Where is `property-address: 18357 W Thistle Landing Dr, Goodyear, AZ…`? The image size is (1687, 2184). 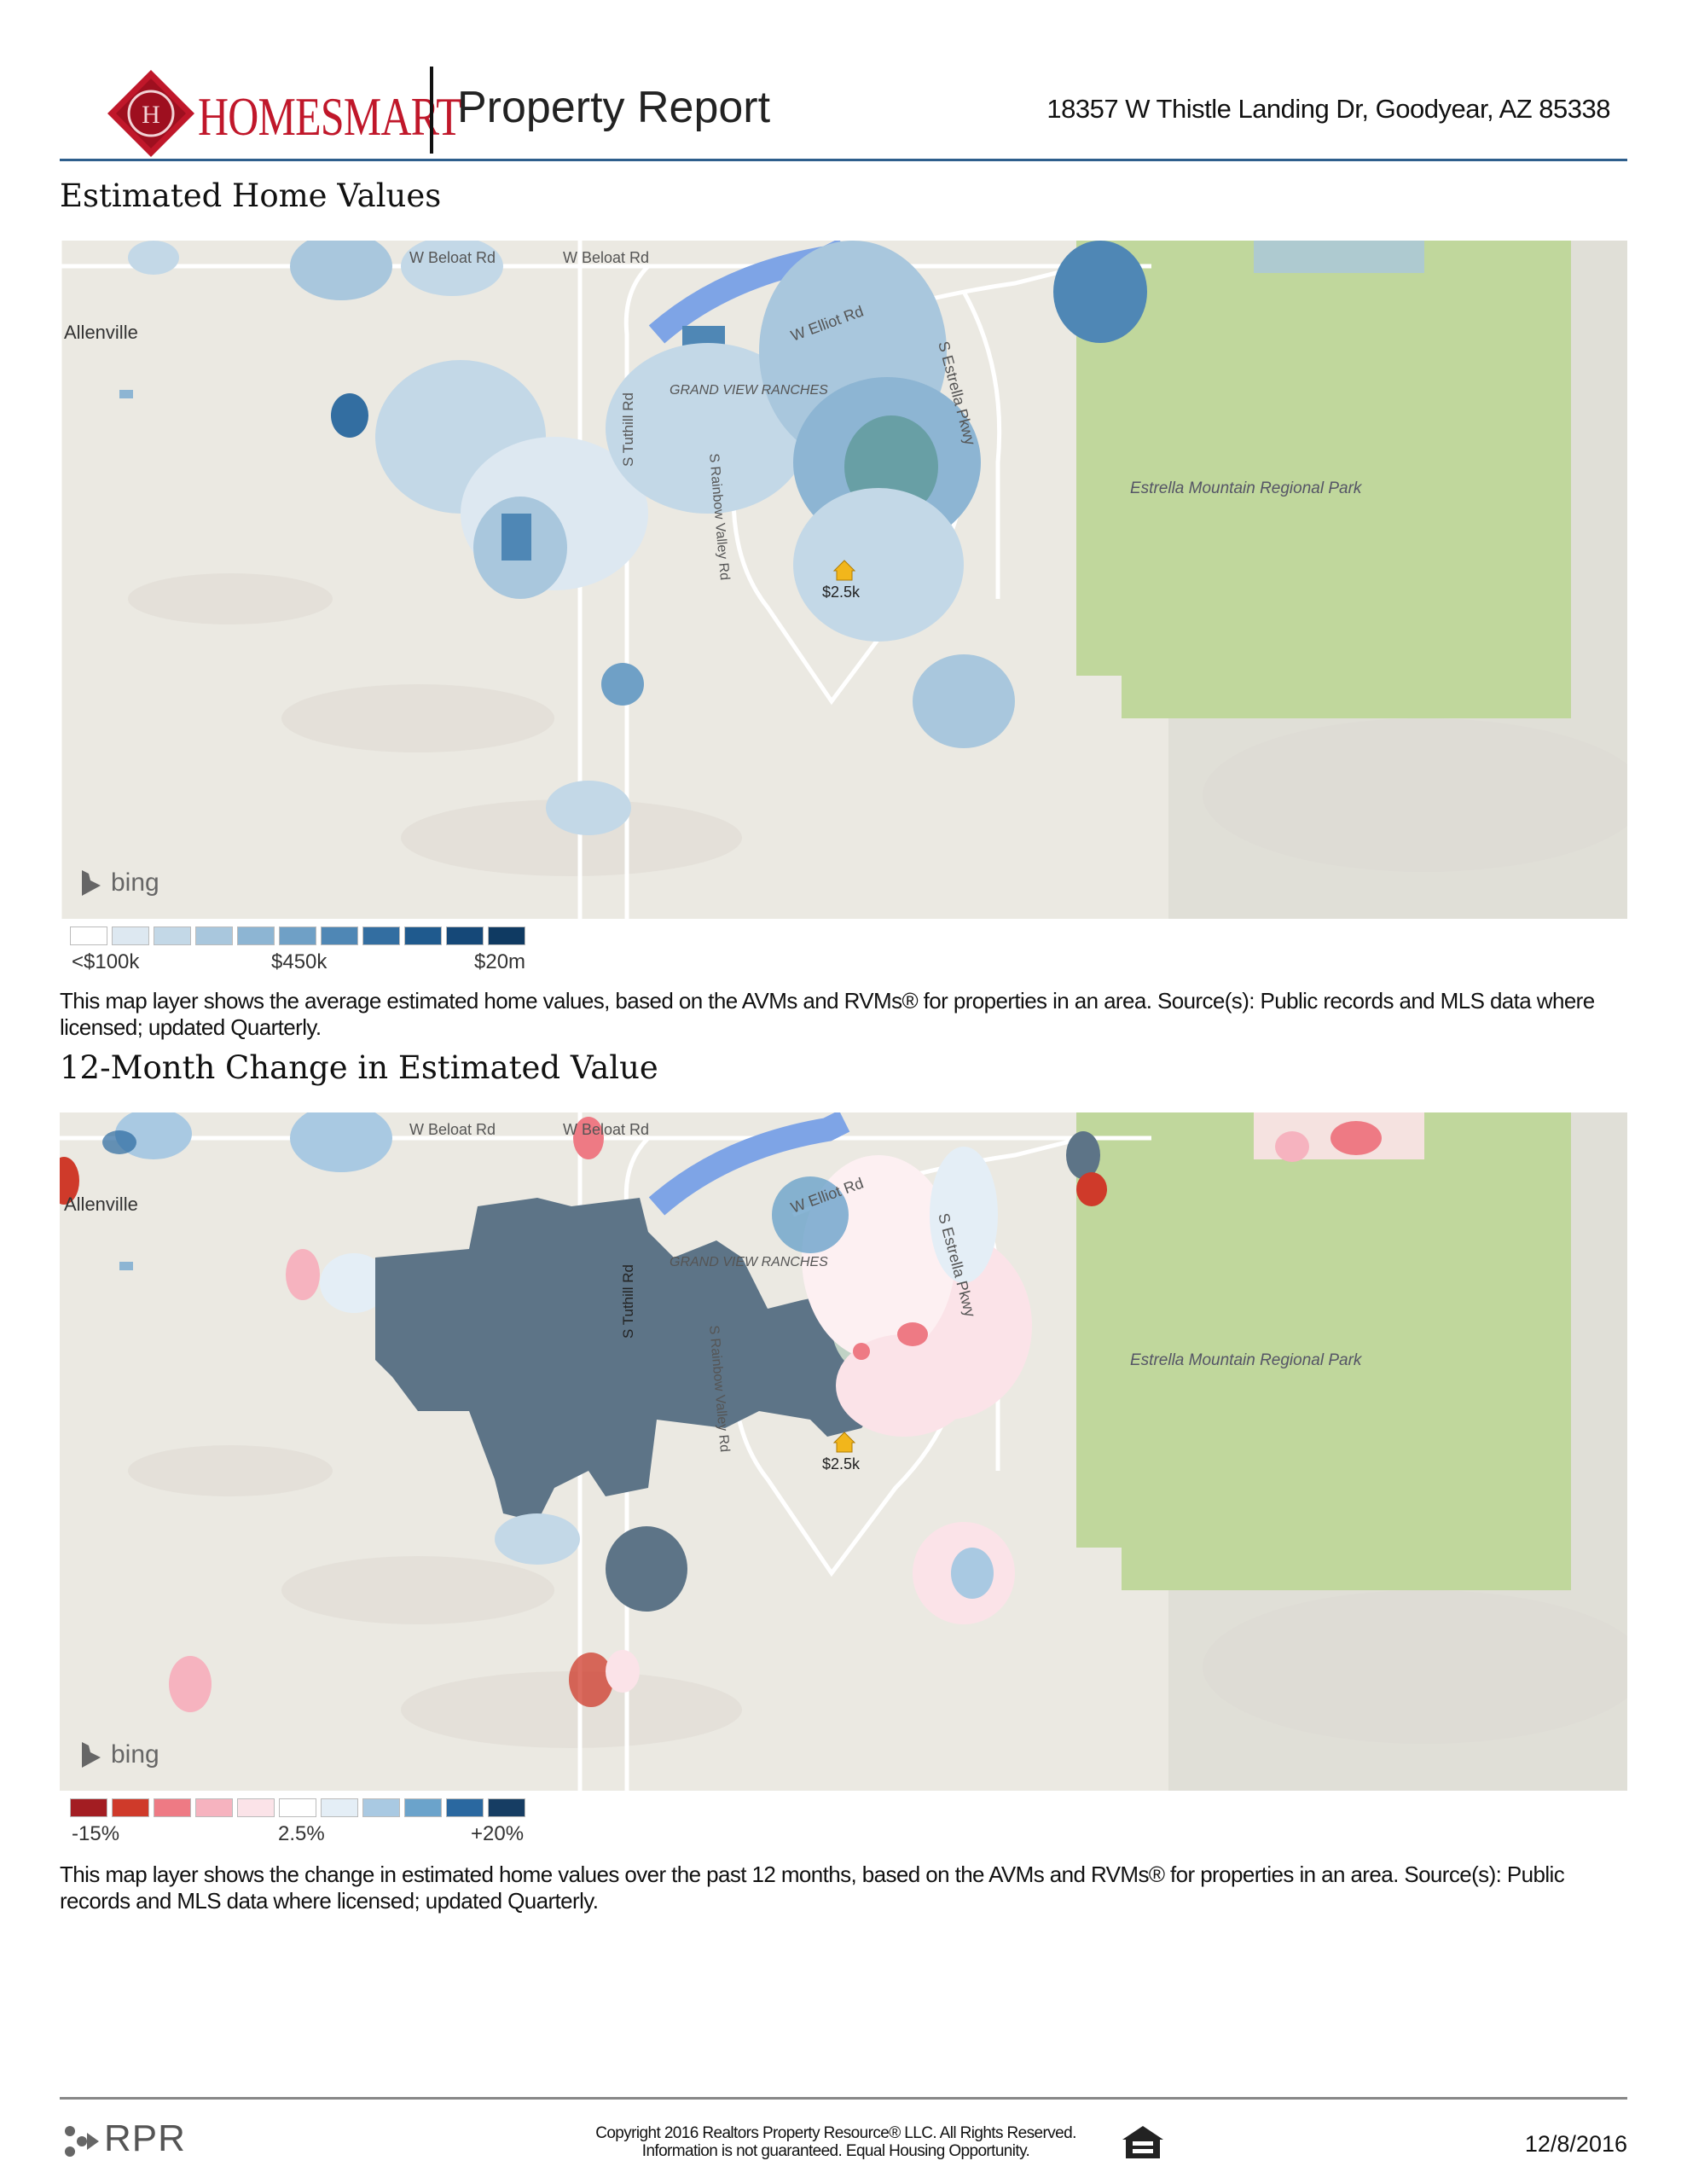 property-address: 18357 W Thistle Landing Dr, Goodyear, AZ… is located at coordinates (1328, 109).